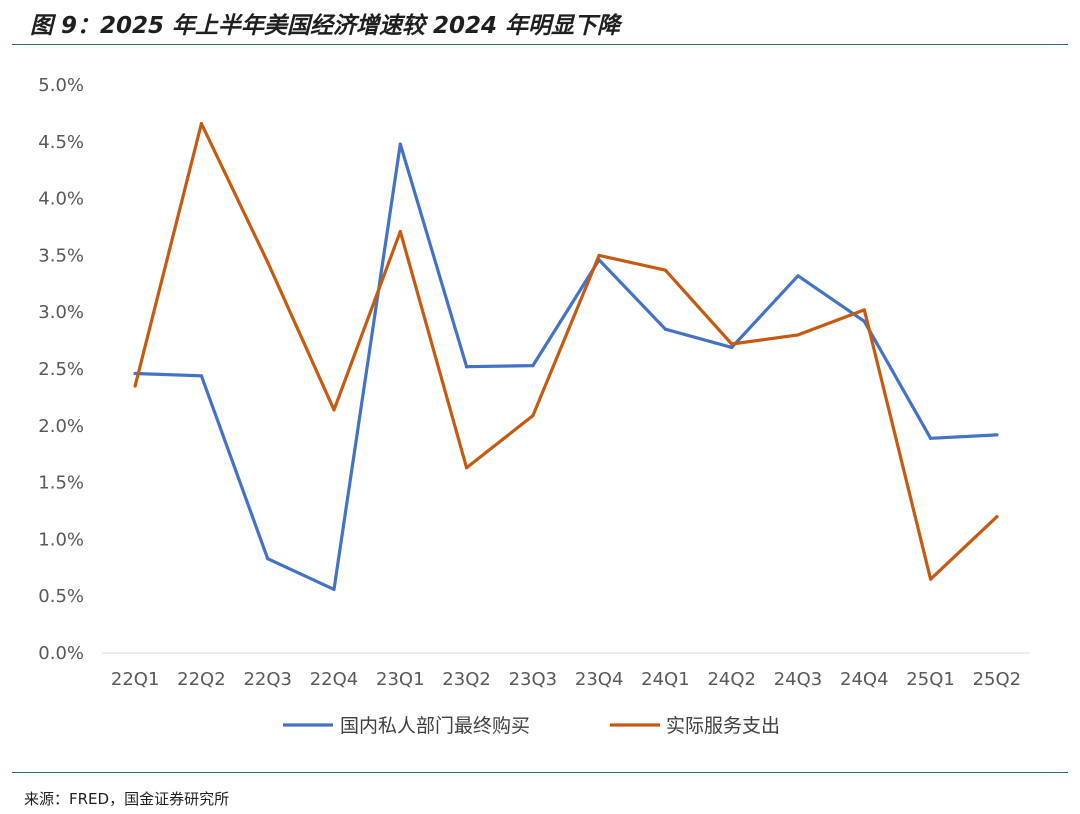 The width and height of the screenshot is (1080, 814). I want to click on chart-legend: 国内私人部门最终购买 实际服务支出, so click(531, 726).